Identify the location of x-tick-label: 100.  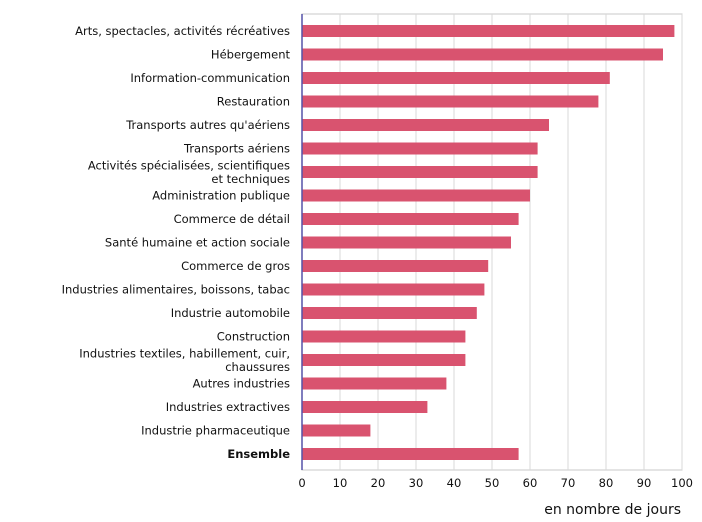
(682, 483).